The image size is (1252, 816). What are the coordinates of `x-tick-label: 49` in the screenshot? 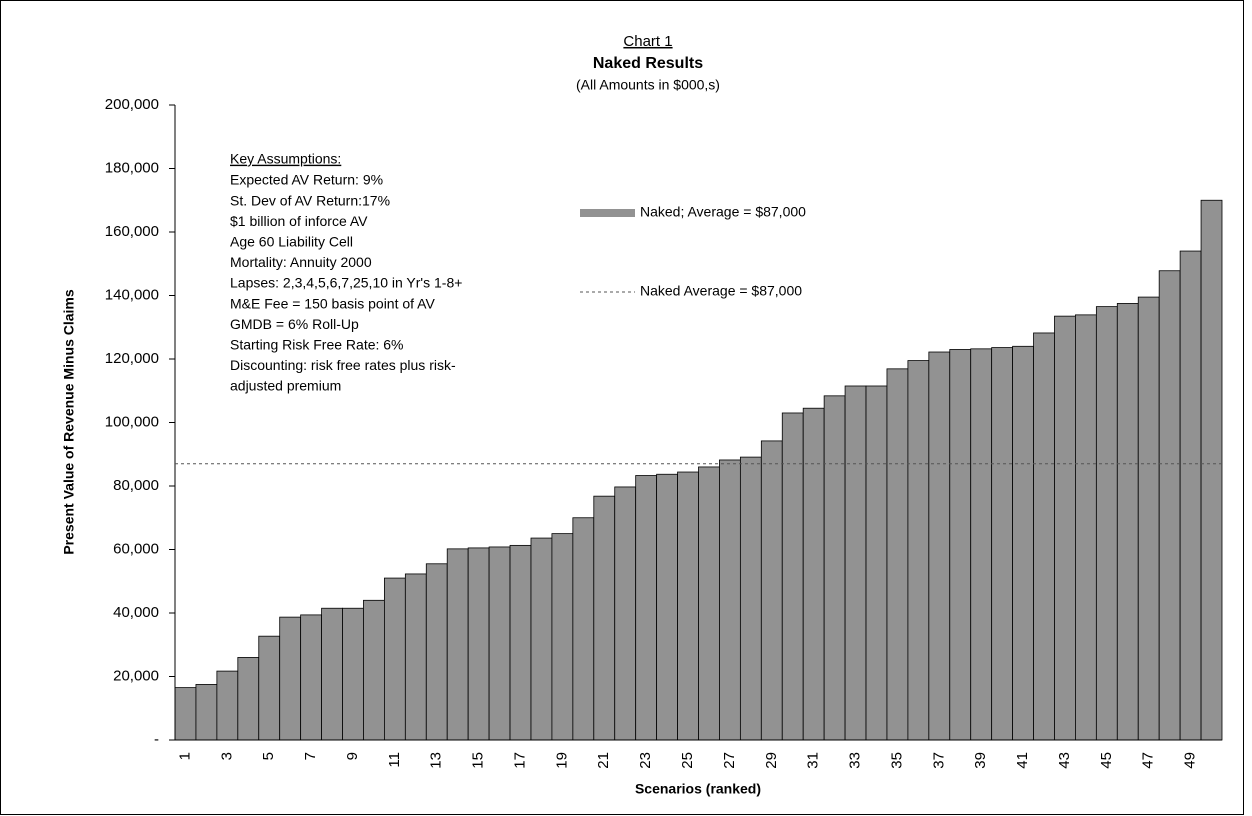 It's located at (1190, 760).